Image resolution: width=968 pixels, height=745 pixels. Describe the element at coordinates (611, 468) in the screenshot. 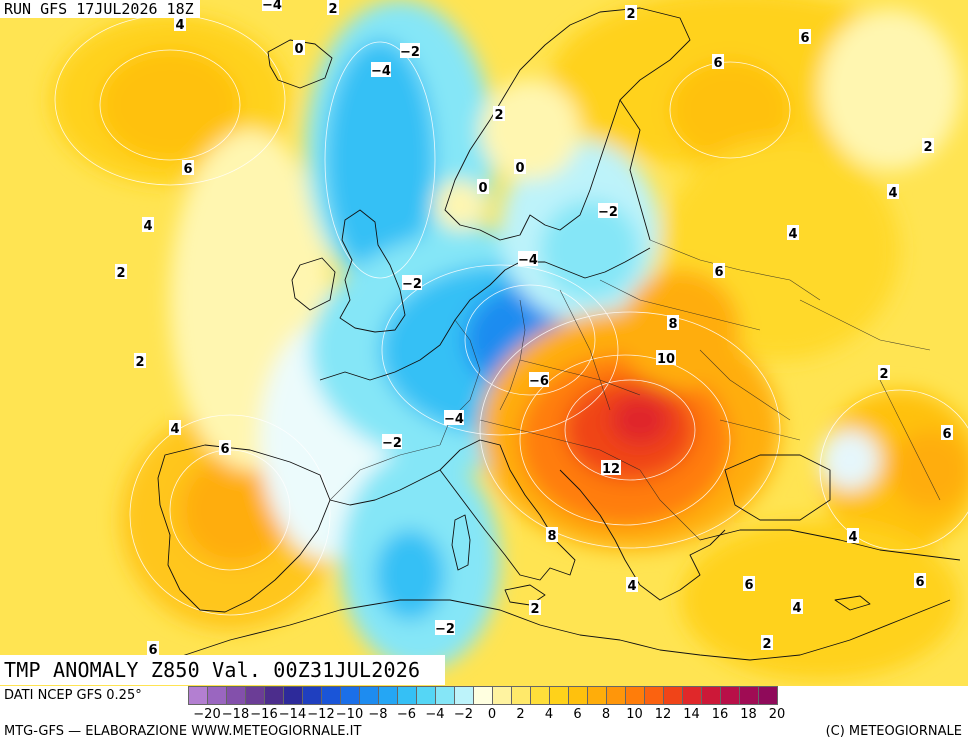

I see `contour-value-label: 12` at that location.